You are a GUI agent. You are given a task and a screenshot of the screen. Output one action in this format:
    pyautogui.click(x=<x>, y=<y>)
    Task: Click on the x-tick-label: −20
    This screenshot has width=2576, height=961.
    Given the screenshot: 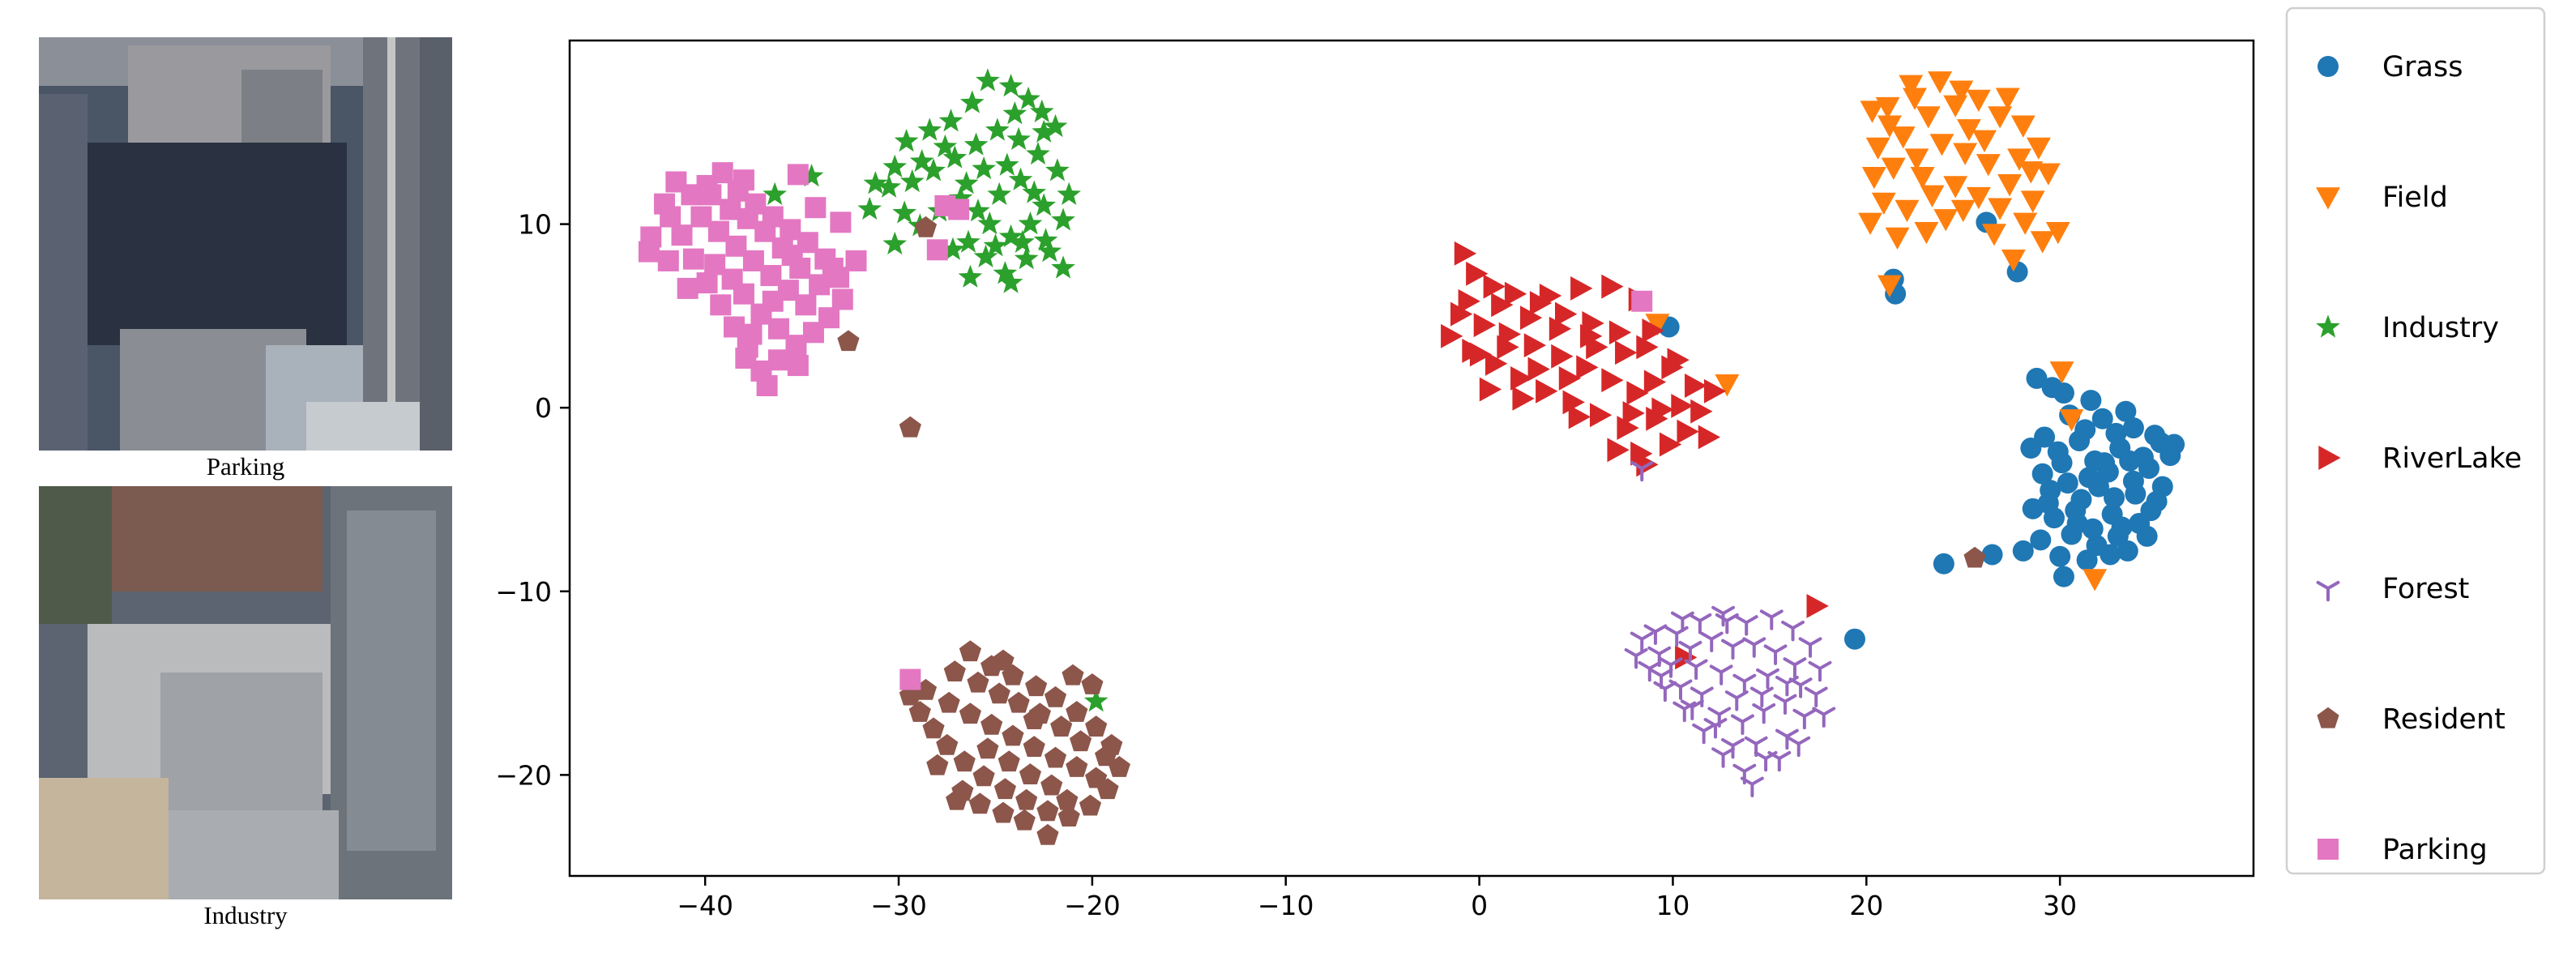 What is the action you would take?
    pyautogui.click(x=1092, y=905)
    